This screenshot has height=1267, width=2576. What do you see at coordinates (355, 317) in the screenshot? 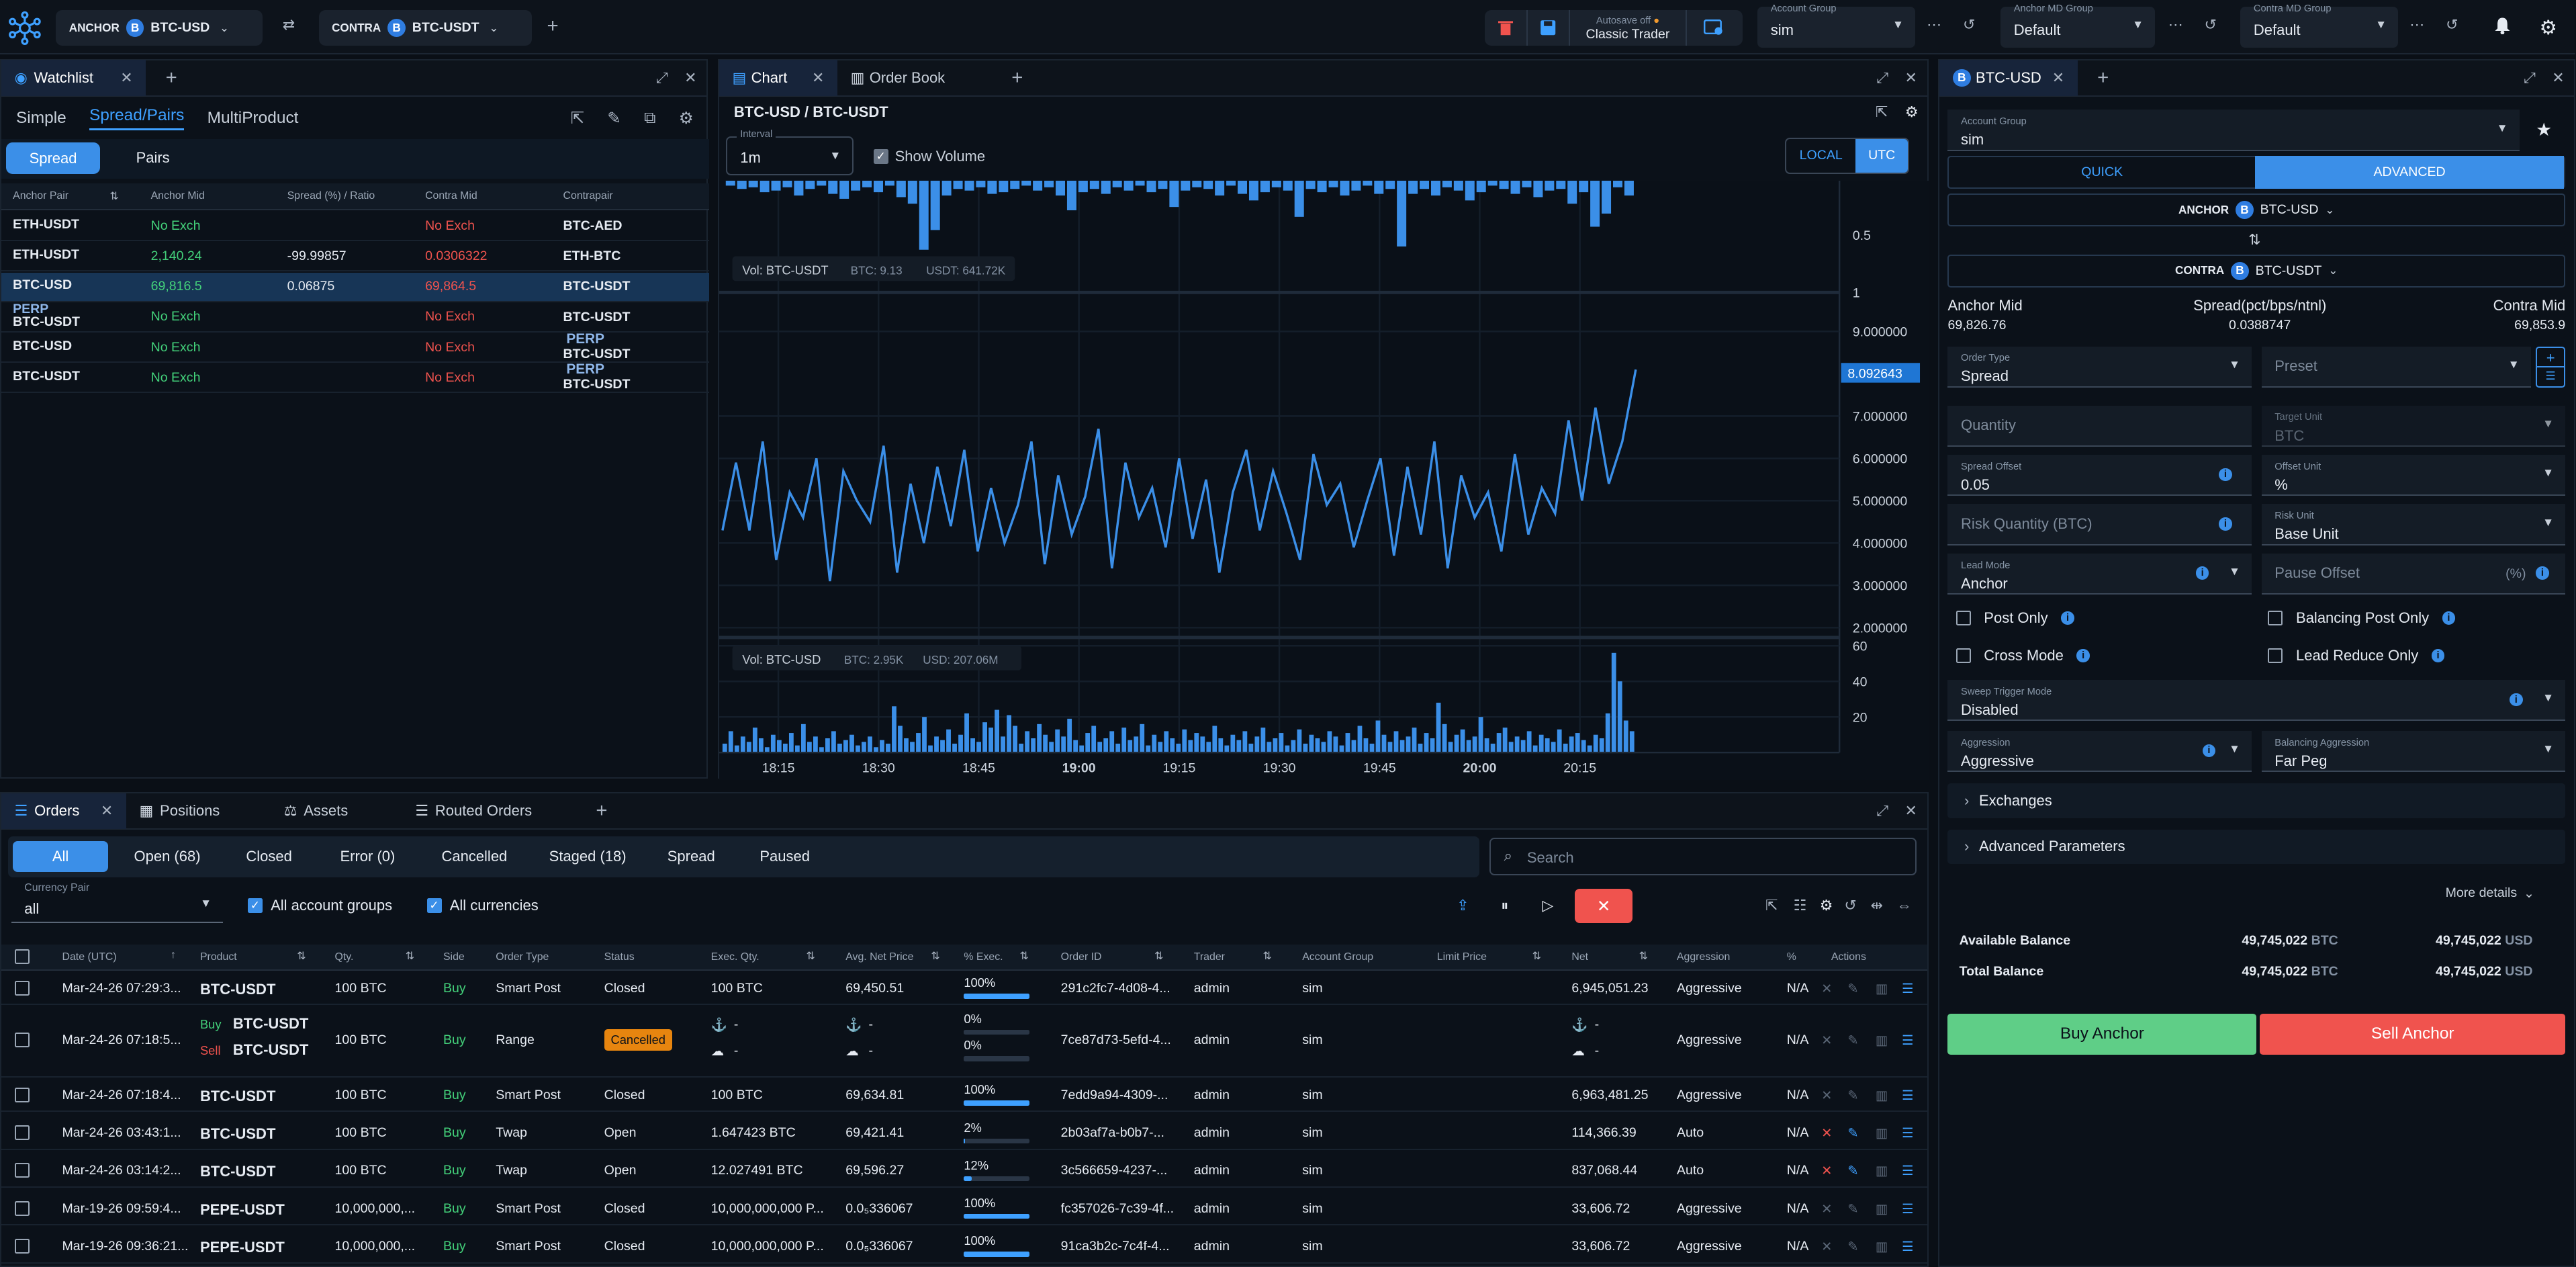
I see `watchlist-row: PERP BTC-USDT No Exch No Exch BTC-USDT` at bounding box center [355, 317].